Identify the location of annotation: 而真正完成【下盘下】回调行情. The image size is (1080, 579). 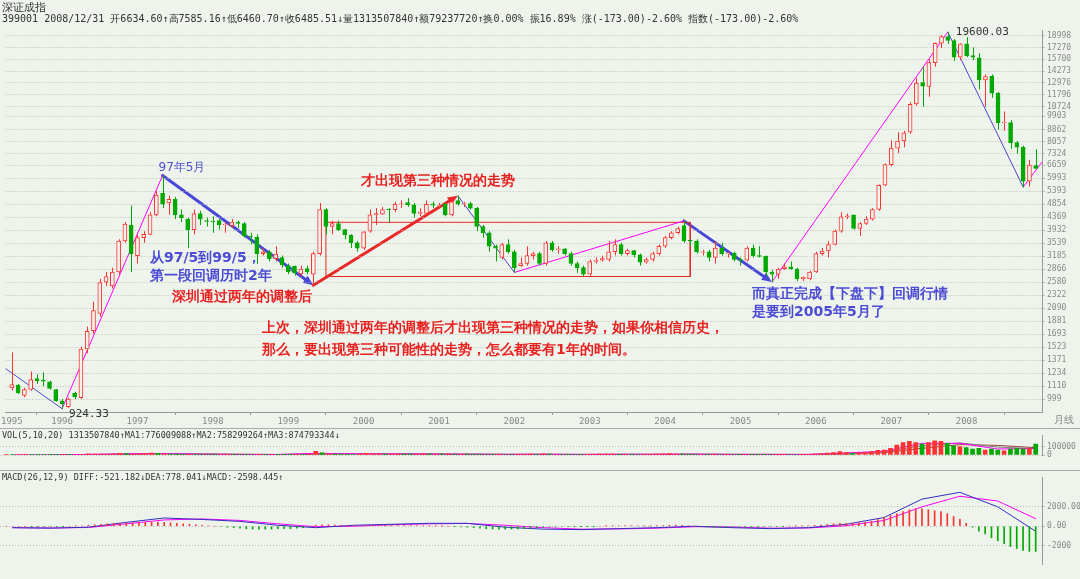
(849, 293).